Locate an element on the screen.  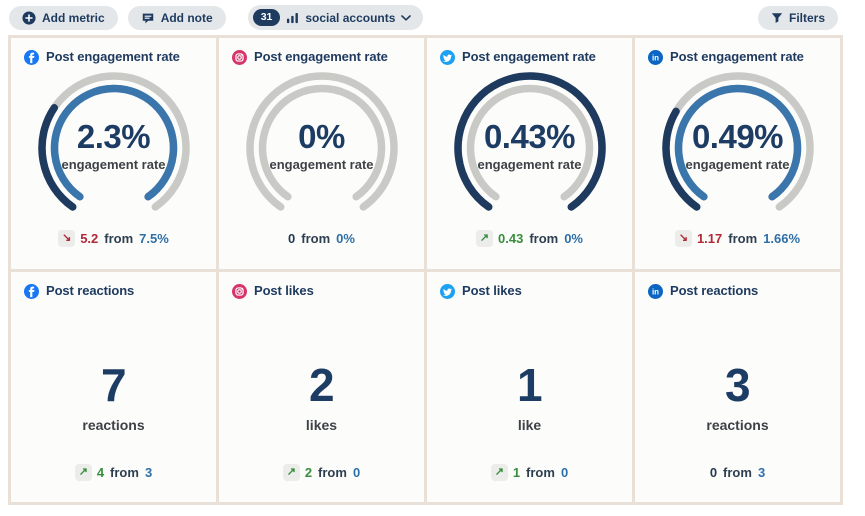
add-note-label: Add note is located at coordinates (186, 17).